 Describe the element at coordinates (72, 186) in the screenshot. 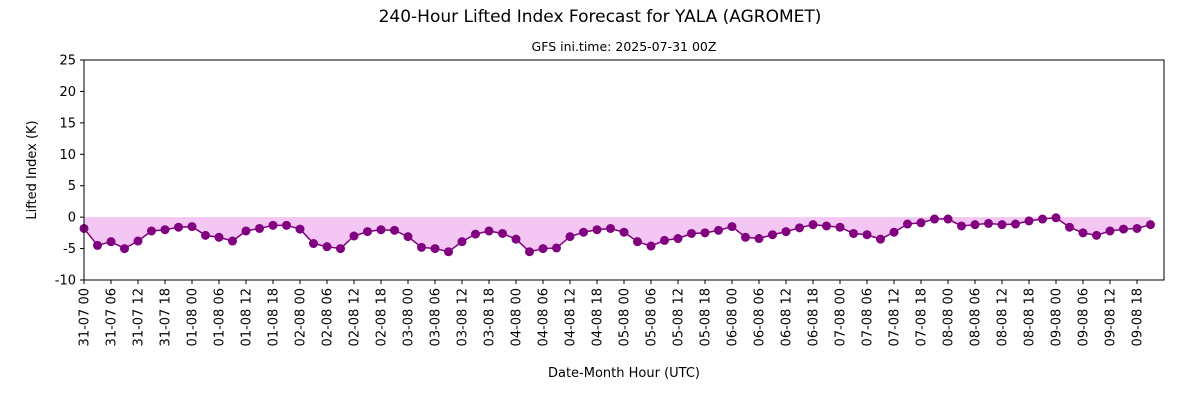

I see `y-tick-label: 5` at that location.